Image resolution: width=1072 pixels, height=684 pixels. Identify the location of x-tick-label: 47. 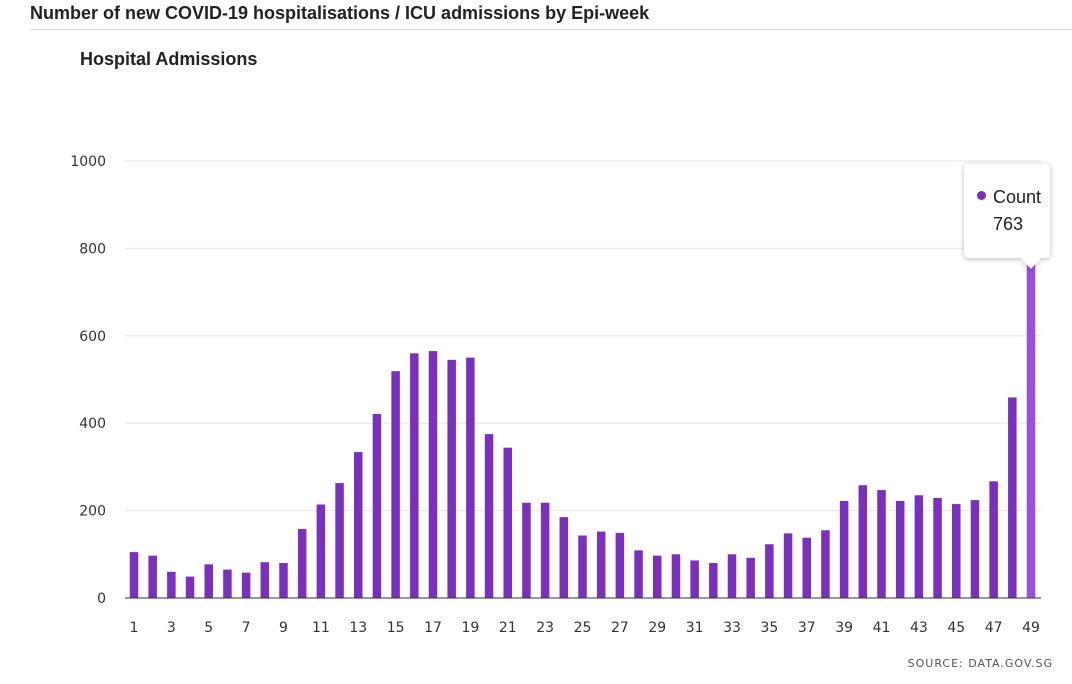
(994, 628).